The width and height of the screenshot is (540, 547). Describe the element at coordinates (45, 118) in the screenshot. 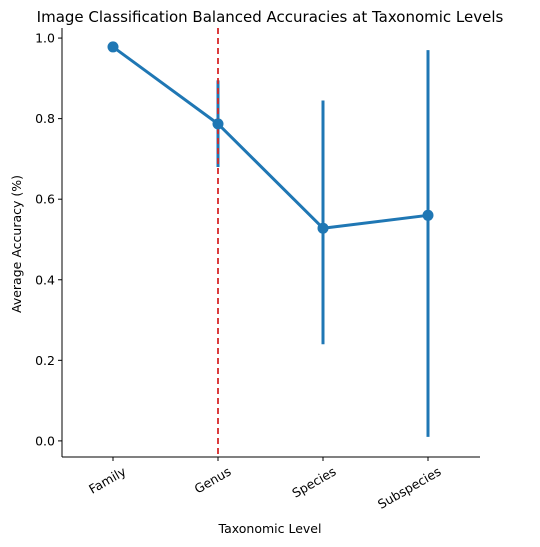

I see `y-tick-label: 0.8` at that location.